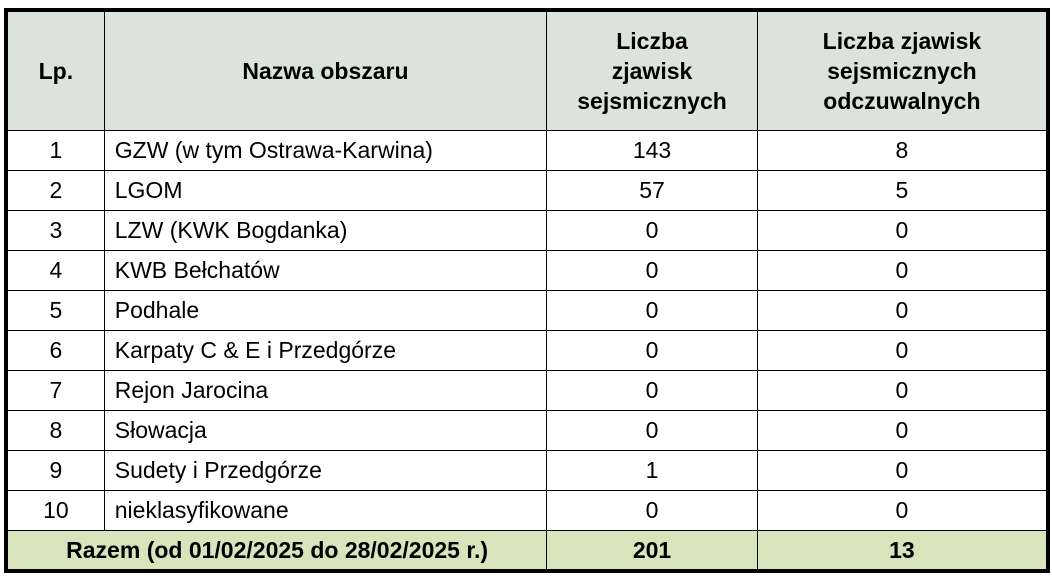 This screenshot has height=576, width=1052. Describe the element at coordinates (902, 551) in the screenshot. I see `total-felt: 13` at that location.